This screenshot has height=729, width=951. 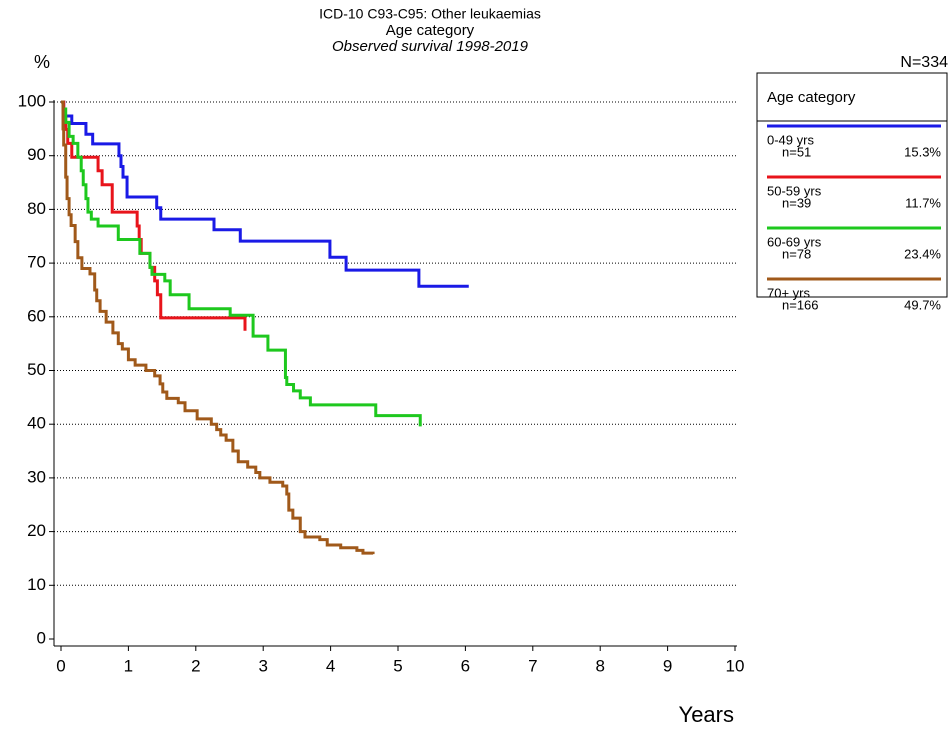 What do you see at coordinates (32, 100) in the screenshot?
I see `y-tick-label: 100` at bounding box center [32, 100].